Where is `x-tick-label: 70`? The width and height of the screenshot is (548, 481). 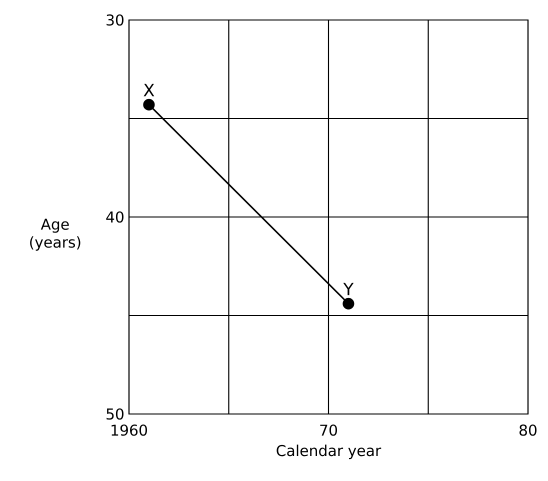
x-tick-label: 70 is located at coordinates (329, 430).